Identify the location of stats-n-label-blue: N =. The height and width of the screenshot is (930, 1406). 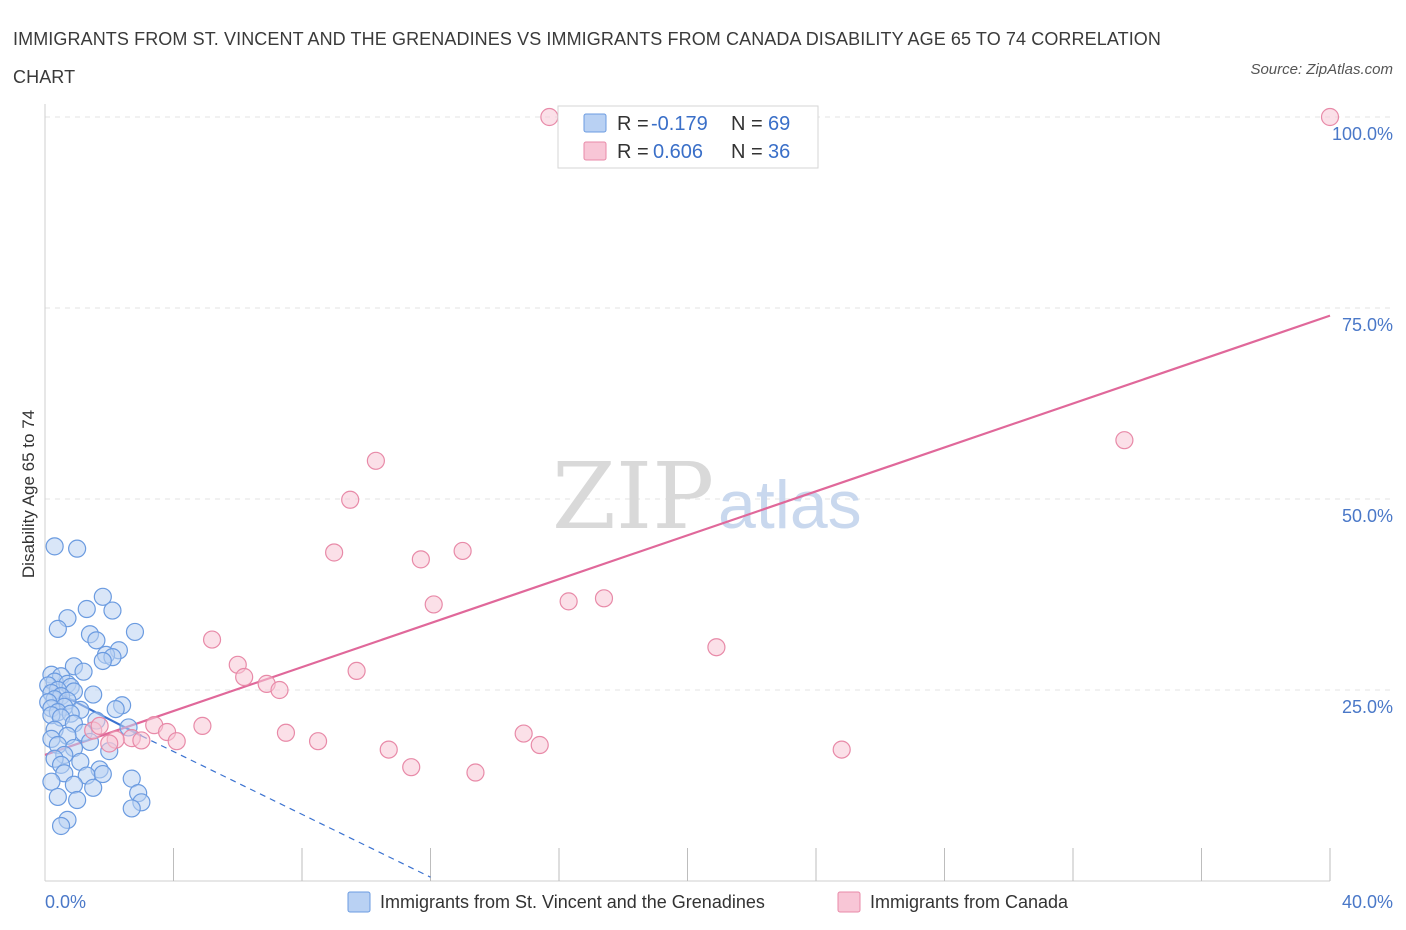
(747, 124).